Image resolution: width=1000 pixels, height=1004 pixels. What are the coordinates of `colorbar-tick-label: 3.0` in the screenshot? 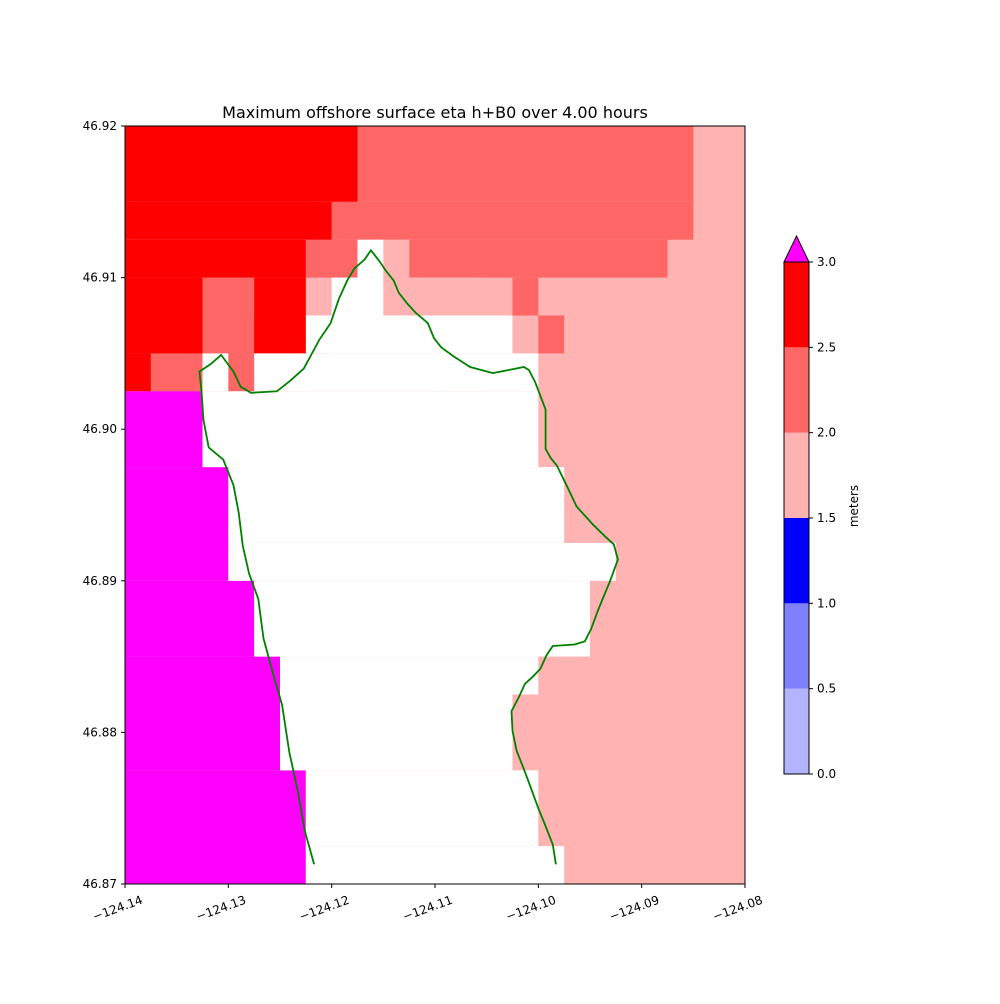 It's located at (826, 262).